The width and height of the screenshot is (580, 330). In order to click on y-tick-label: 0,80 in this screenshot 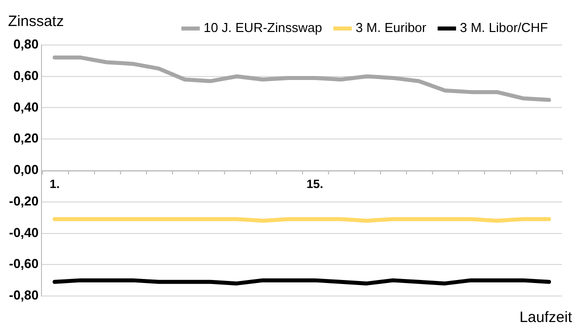, I will do `click(26, 44)`.